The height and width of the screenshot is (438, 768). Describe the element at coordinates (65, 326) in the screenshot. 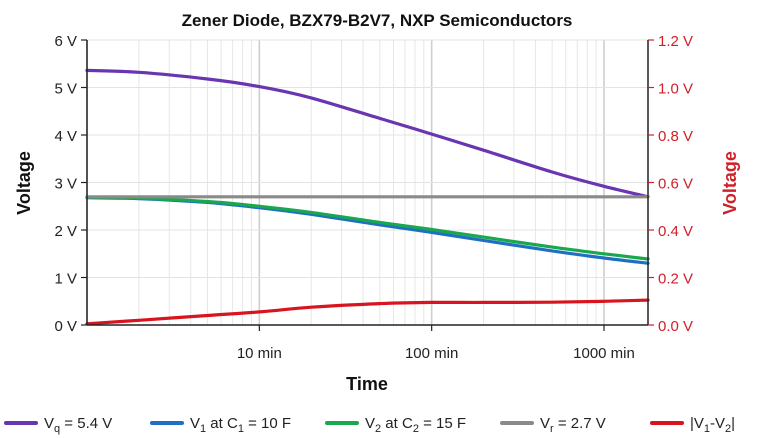

I see `y-tick-label-left: 0 V` at that location.